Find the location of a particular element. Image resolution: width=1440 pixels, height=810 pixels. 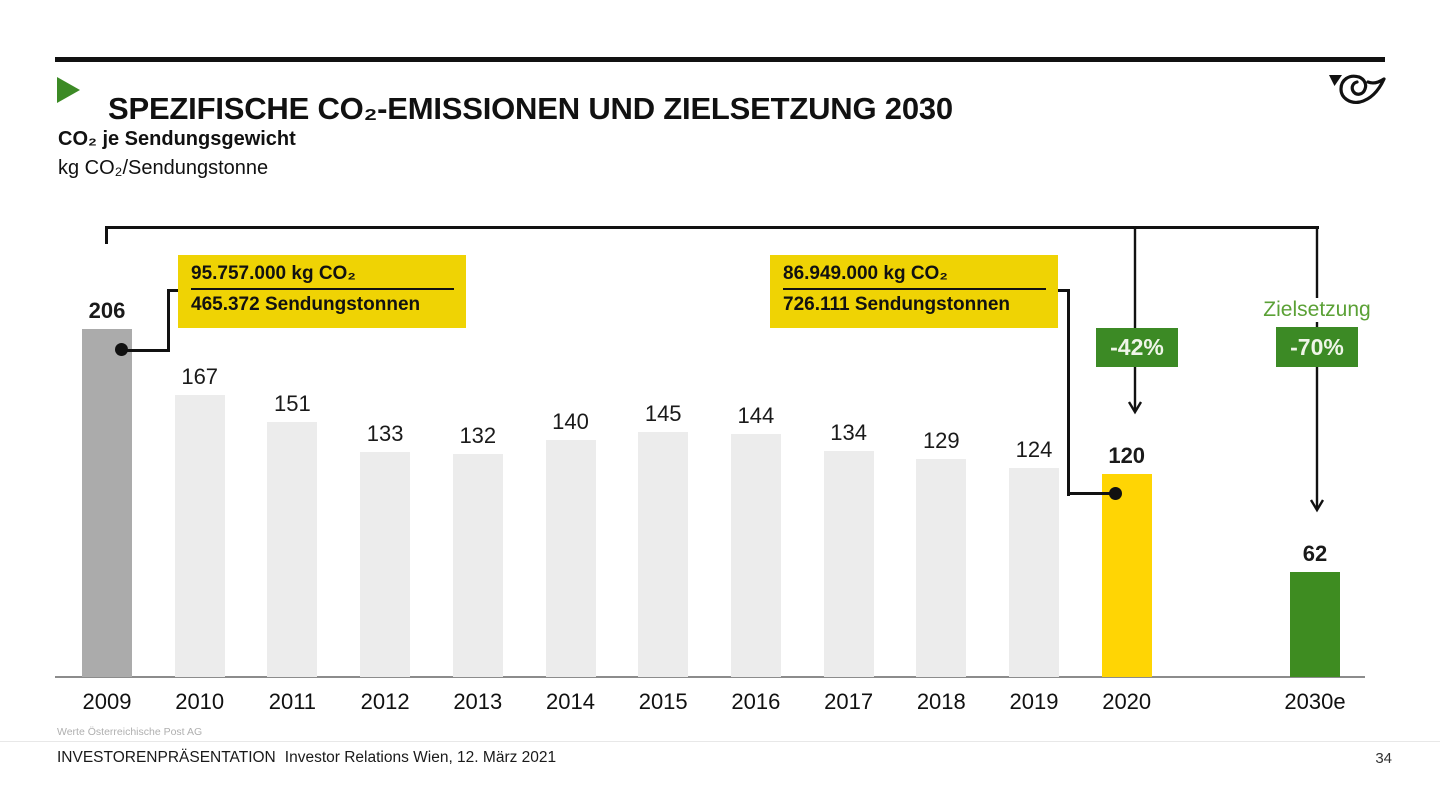

bar-value-2015: 145 is located at coordinates (663, 413).